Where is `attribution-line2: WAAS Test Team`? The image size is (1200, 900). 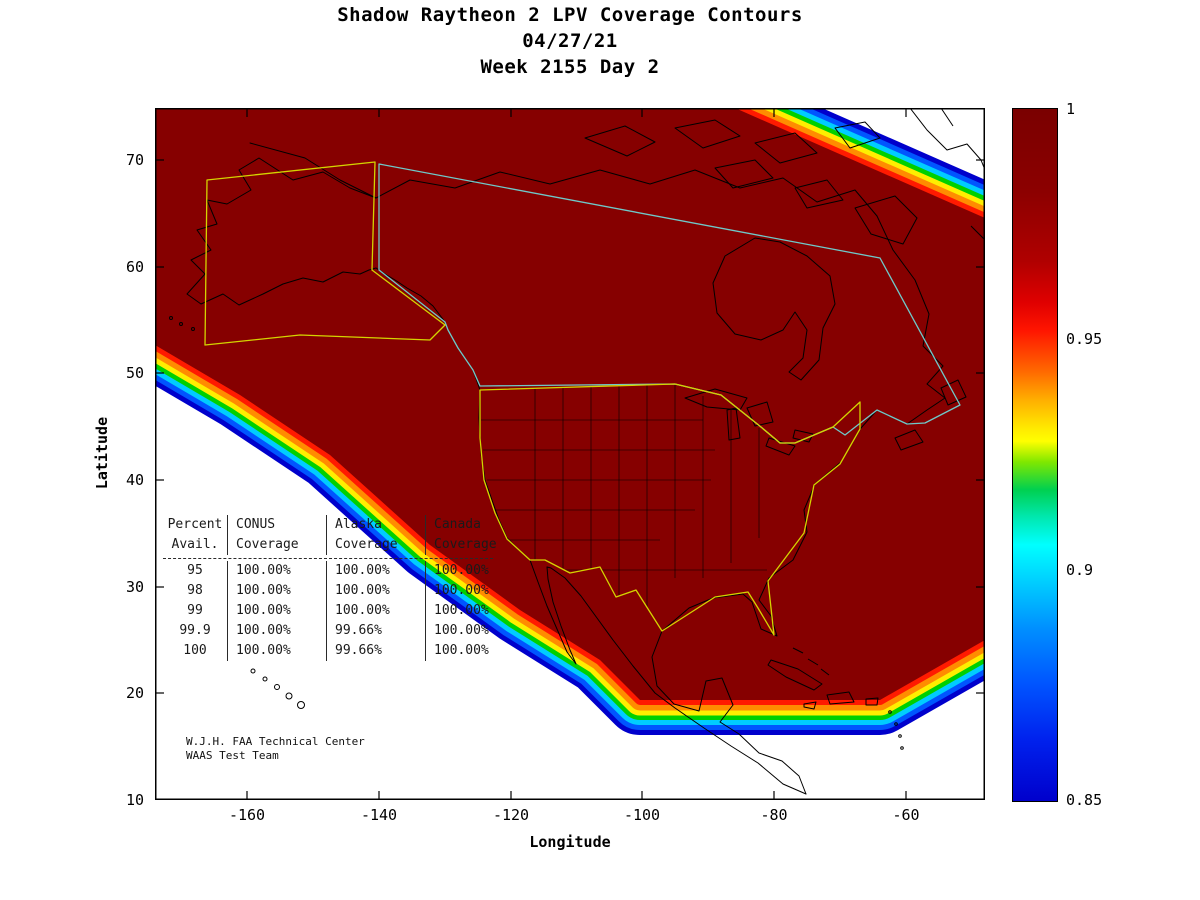
attribution-line2: WAAS Test Team is located at coordinates (232, 755).